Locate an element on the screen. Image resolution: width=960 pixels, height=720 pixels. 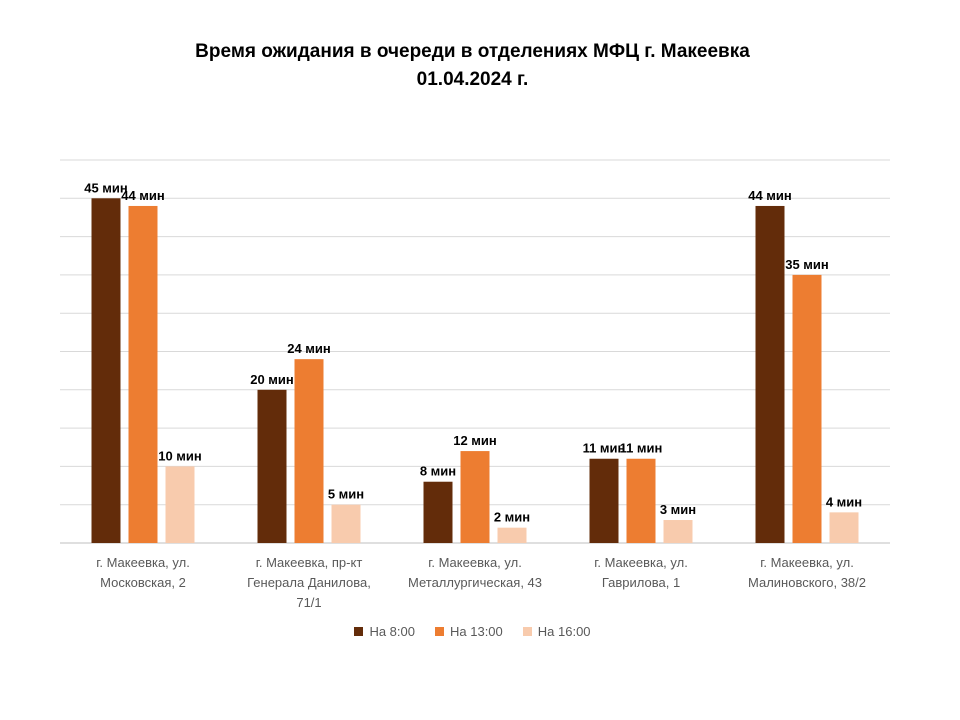
data-label: 3 мин is located at coordinates (678, 509).